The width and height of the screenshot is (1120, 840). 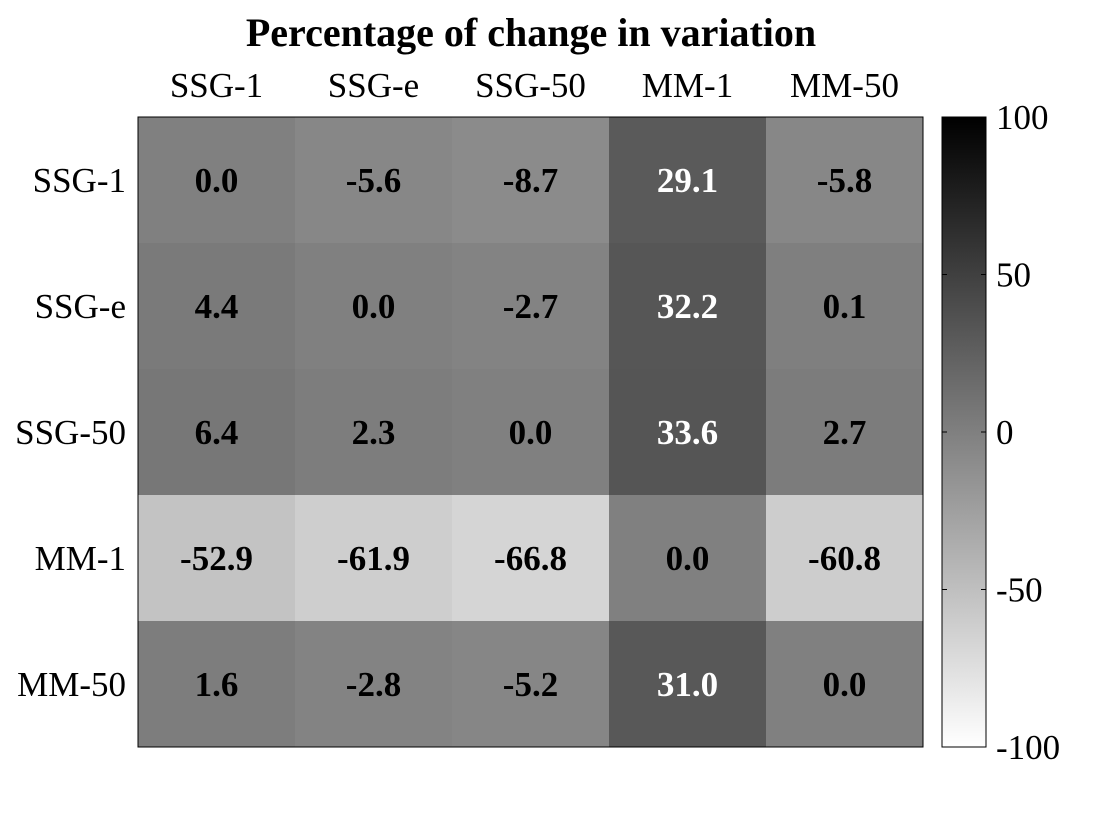 I want to click on cell-value-label: 1.6, so click(x=217, y=684).